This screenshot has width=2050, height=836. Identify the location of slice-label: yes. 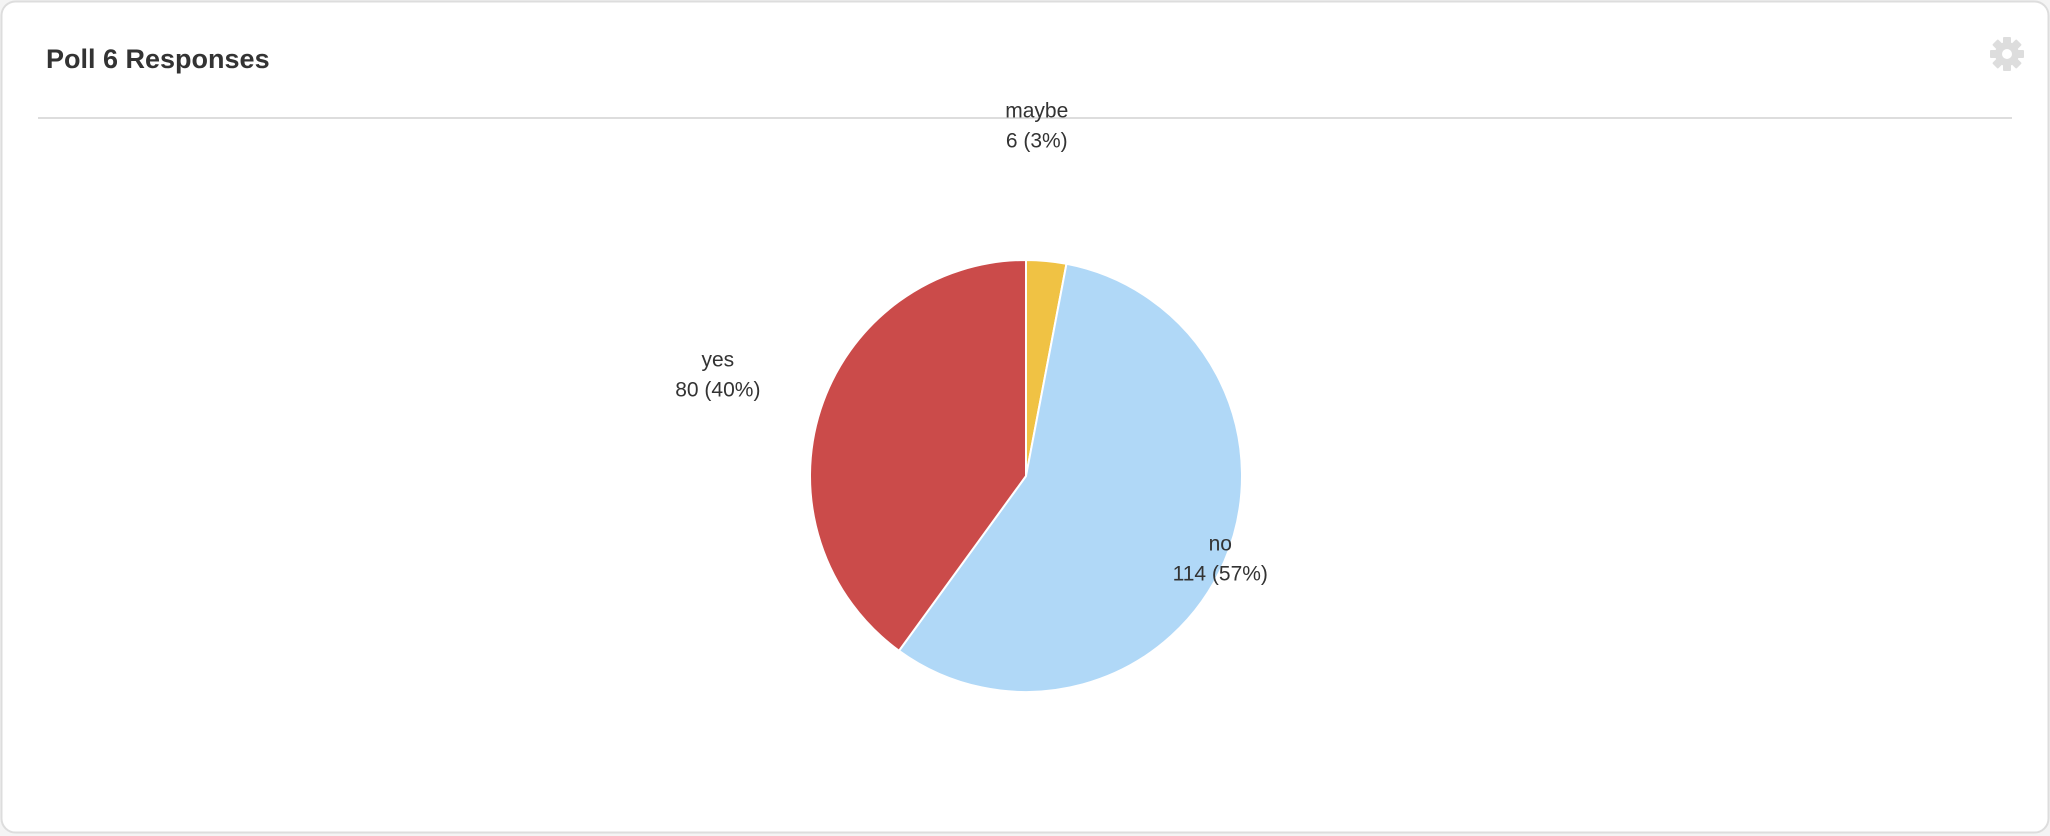
(718, 359).